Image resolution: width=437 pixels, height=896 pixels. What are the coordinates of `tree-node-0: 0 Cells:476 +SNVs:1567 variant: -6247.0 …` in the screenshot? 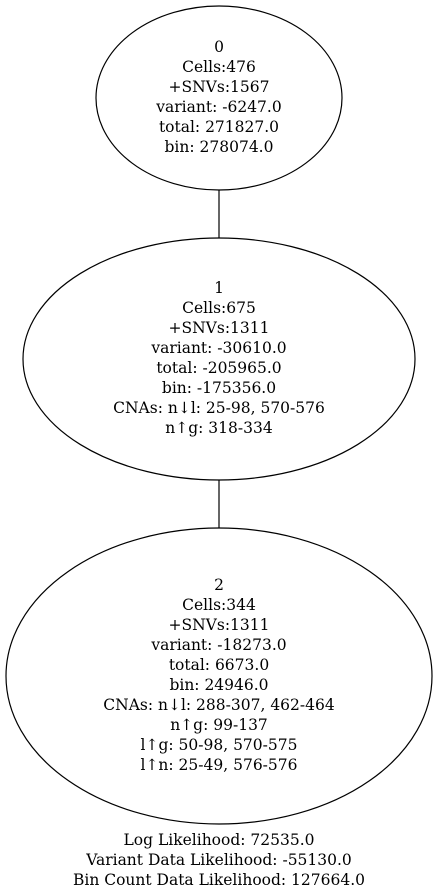 It's located at (219, 98).